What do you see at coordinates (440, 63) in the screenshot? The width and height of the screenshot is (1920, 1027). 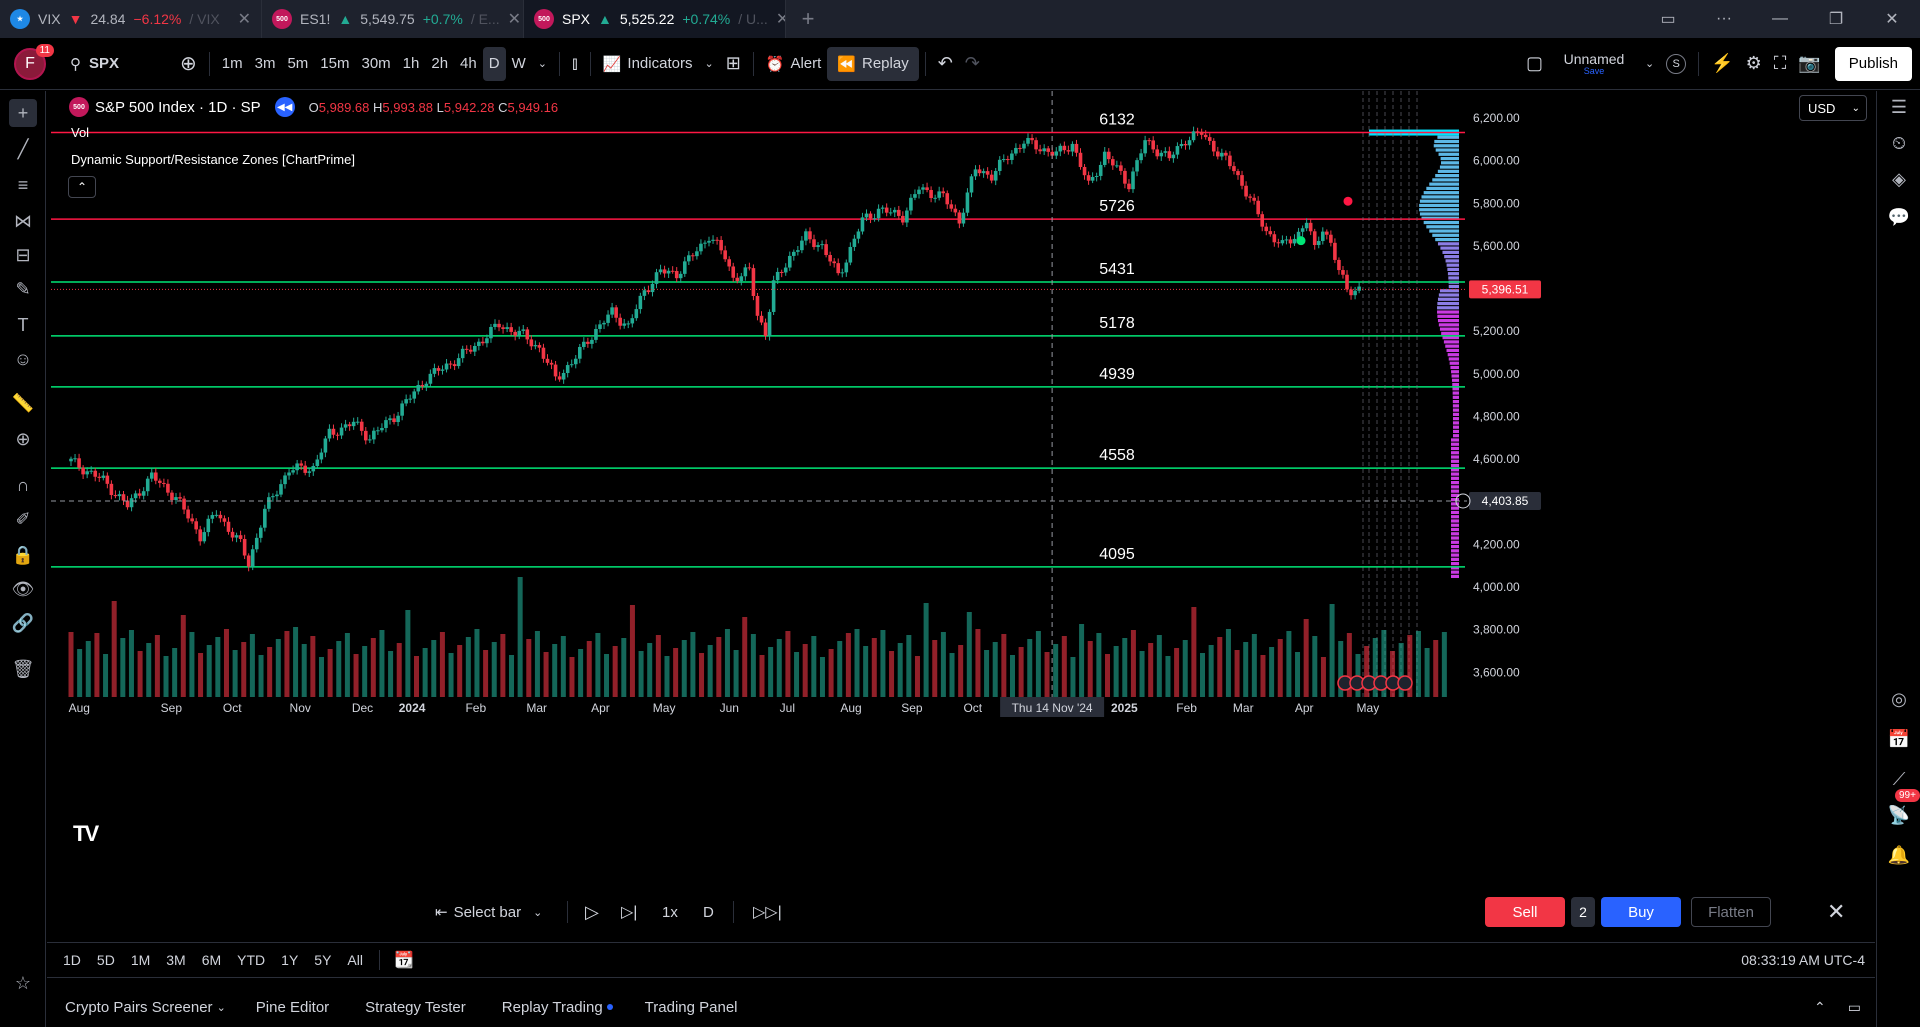 I see `interval-2h: 2h` at bounding box center [440, 63].